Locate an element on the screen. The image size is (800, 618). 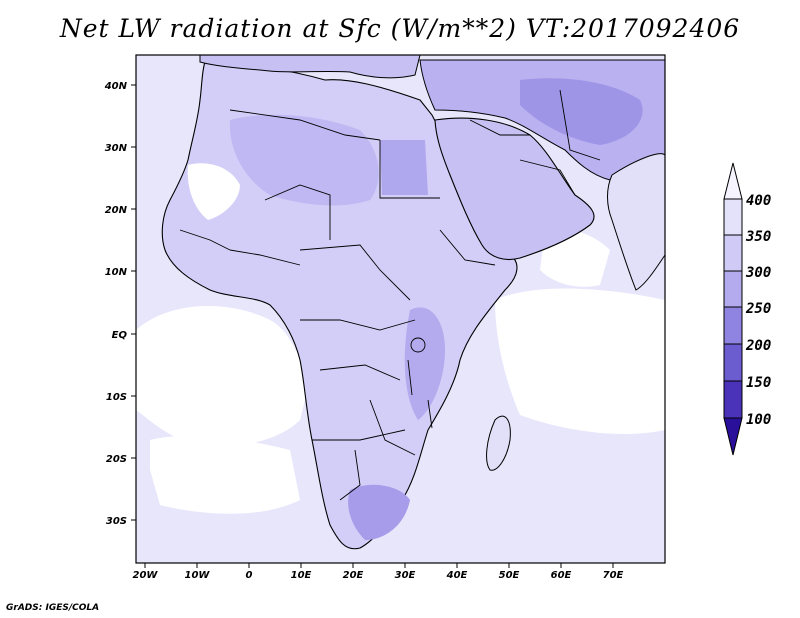
lon-label: 60E is located at coordinates (561, 575).